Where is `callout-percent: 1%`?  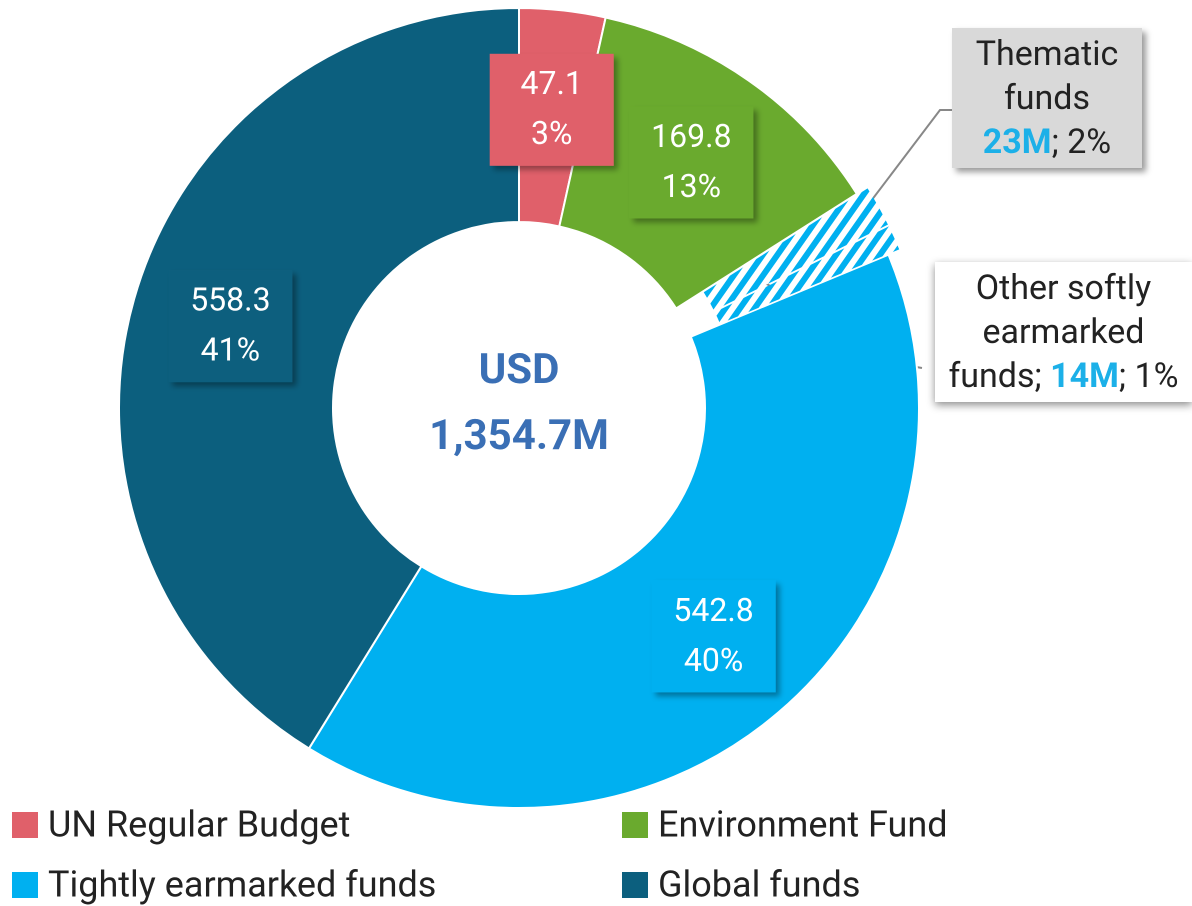
callout-percent: 1% is located at coordinates (1156, 376).